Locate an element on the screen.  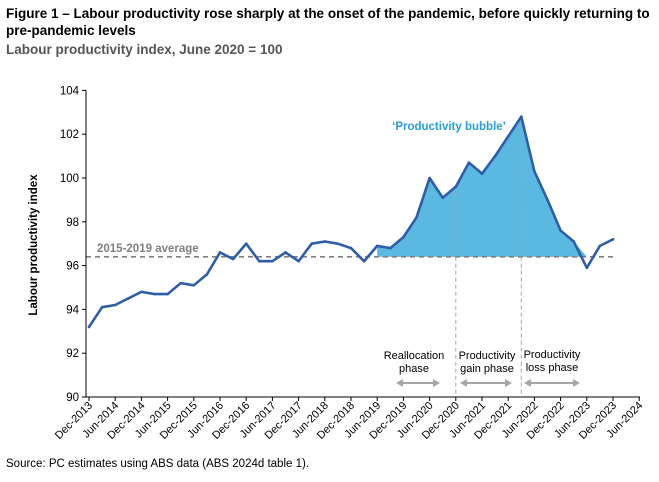
loss-phase-label: loss phase is located at coordinates (552, 368).